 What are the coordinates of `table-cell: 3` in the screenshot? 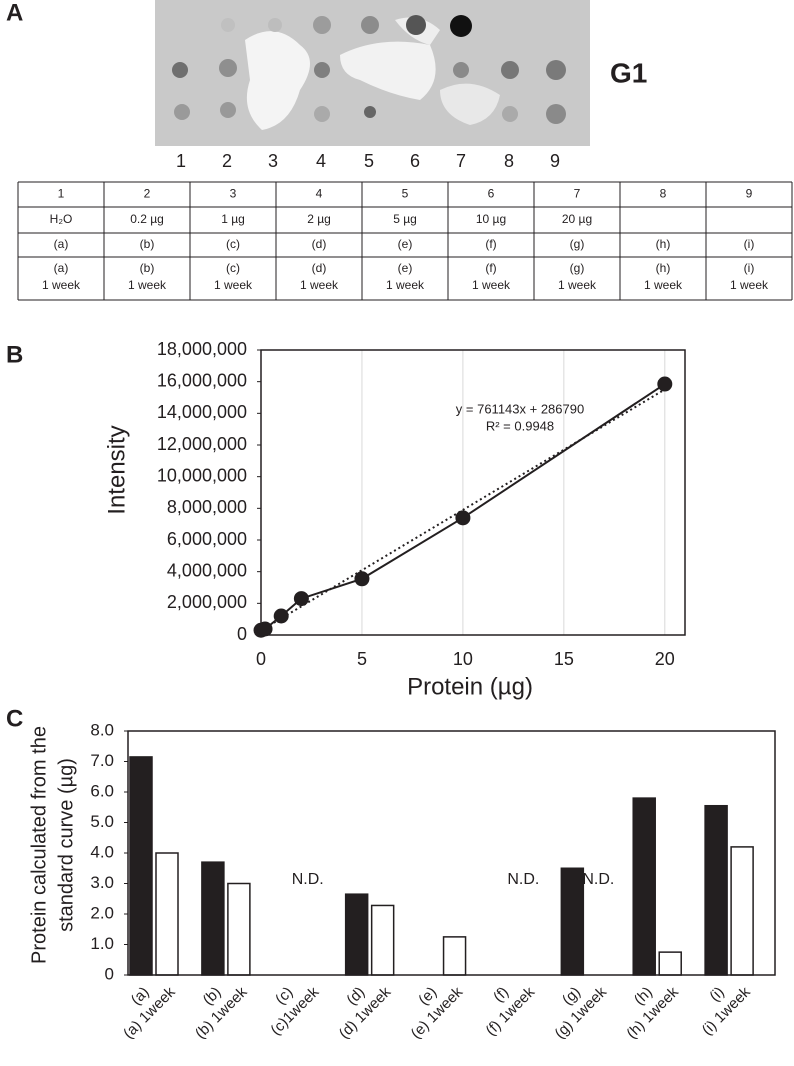 It's located at (233, 194).